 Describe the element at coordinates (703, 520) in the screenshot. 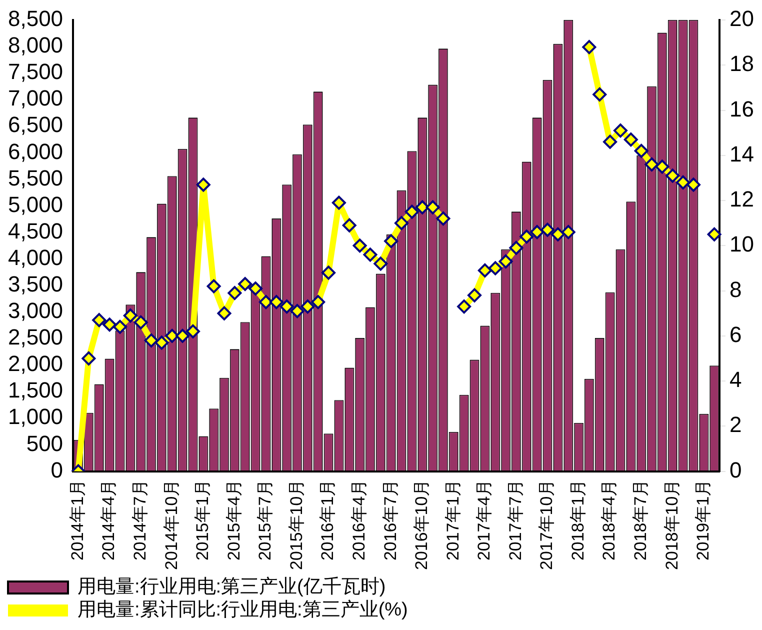

I see `x-tick-label: 2019年1月` at that location.